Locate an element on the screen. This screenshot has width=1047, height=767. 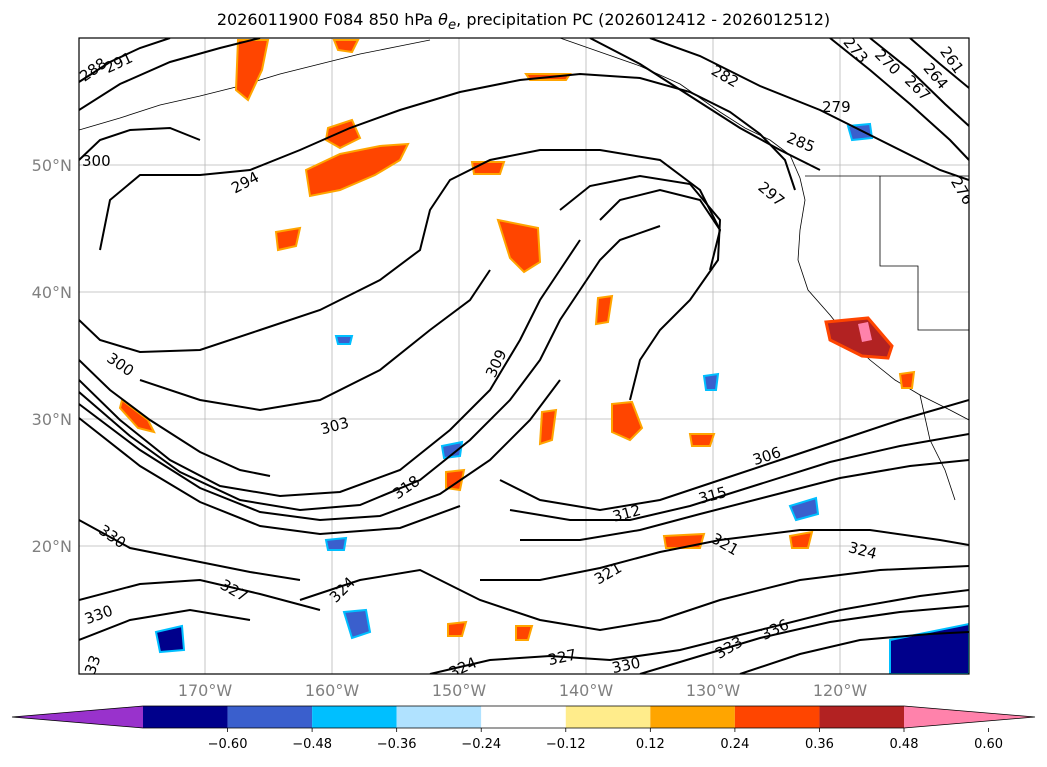
contour-327-south is located at coordinates (699, 631).